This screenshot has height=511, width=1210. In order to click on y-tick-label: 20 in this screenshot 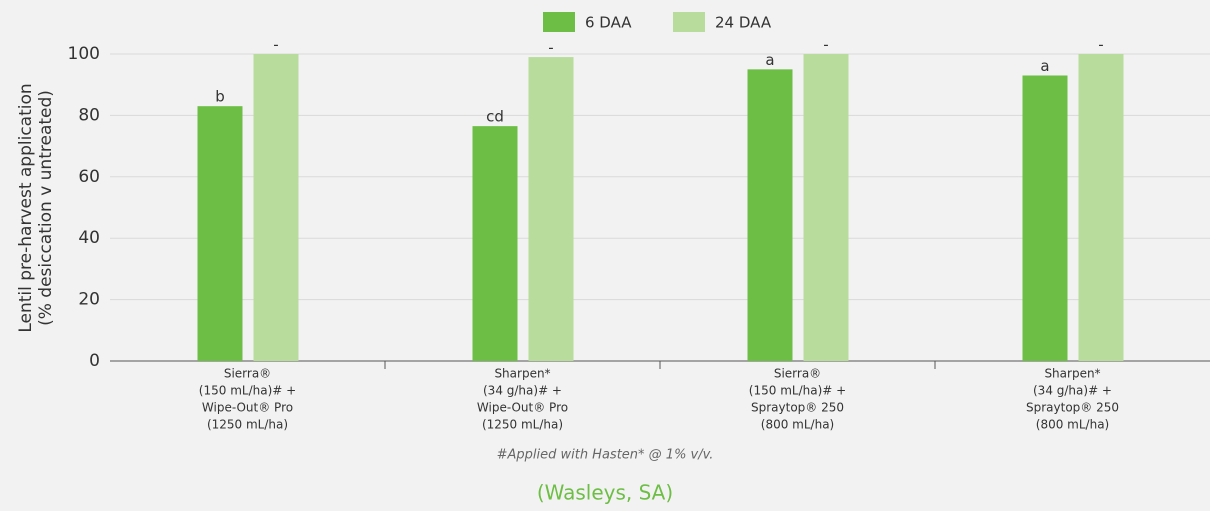, I will do `click(89, 300)`.